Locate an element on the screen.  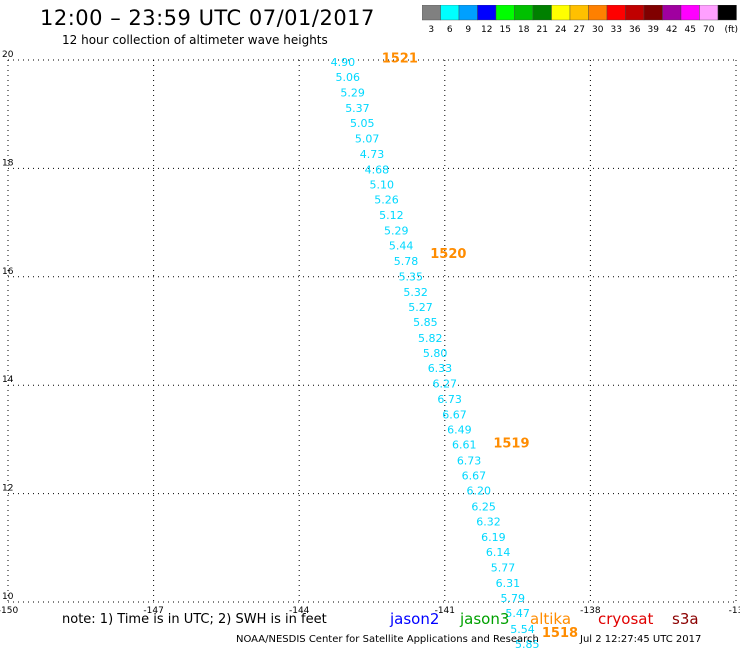
legend-label: 36 is located at coordinates (635, 30).